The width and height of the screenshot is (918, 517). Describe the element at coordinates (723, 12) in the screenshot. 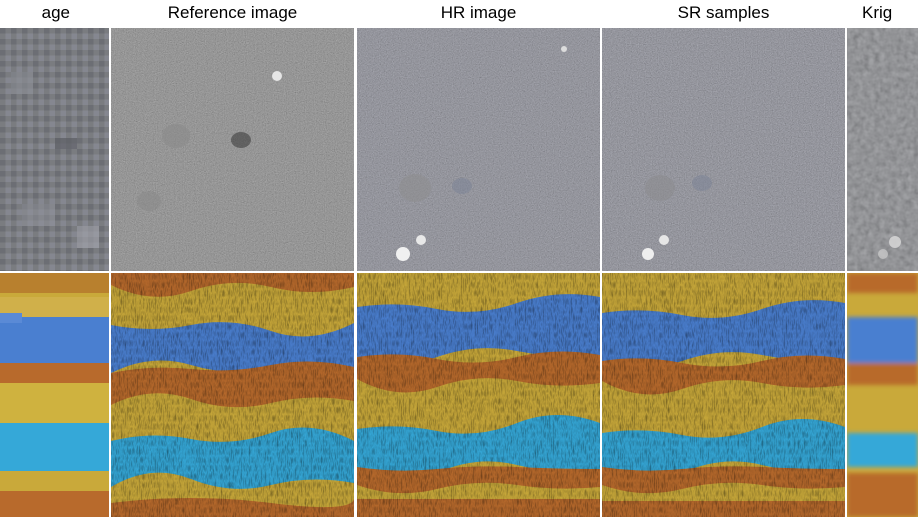

I see `column-label-sr: SR samples` at that location.